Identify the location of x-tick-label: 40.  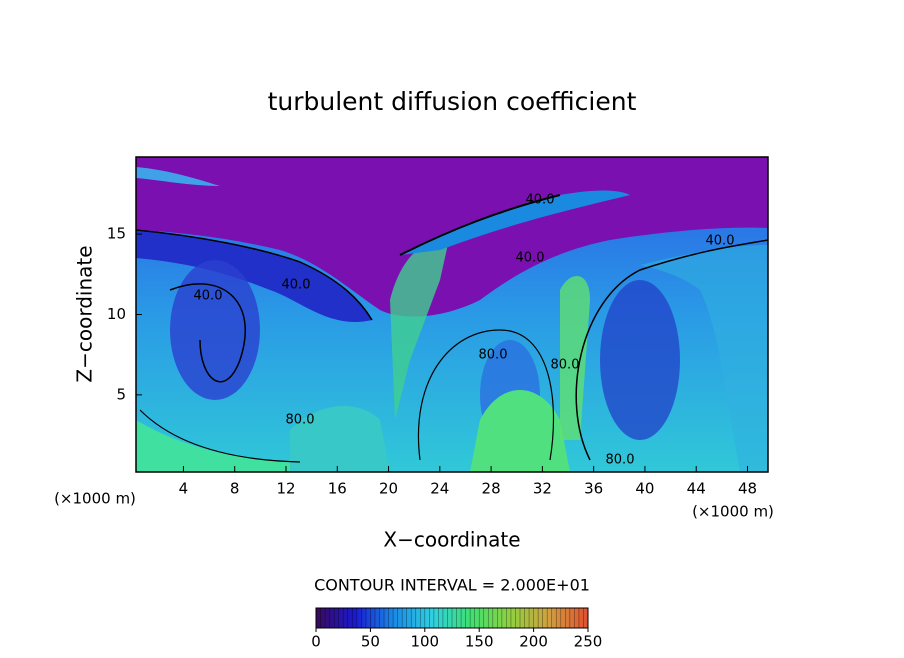
(644, 489).